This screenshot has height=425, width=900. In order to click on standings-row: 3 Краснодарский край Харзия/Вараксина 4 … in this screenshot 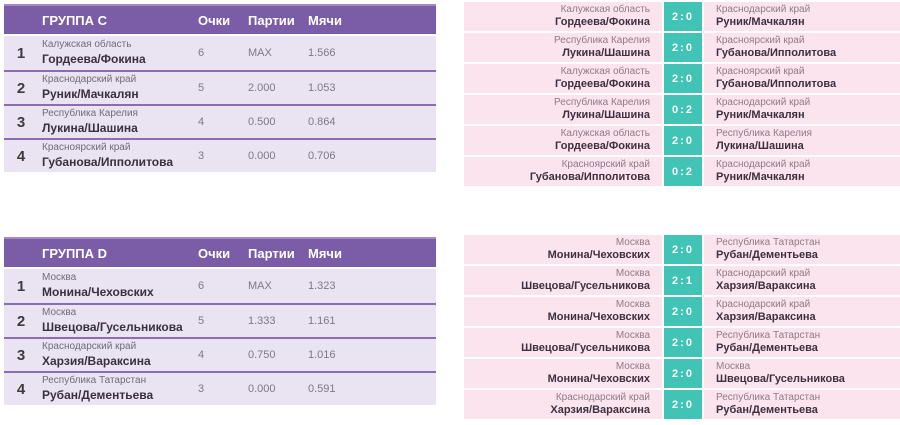, I will do `click(220, 354)`.